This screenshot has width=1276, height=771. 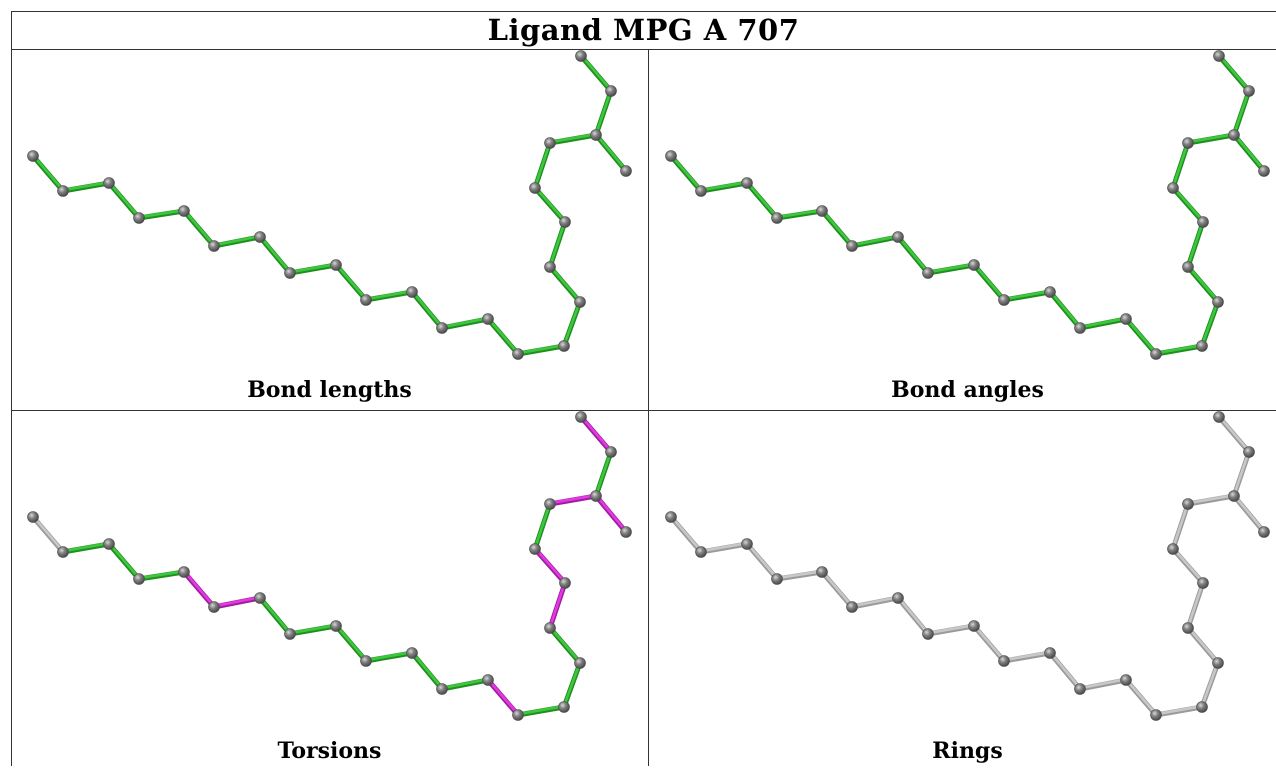 What do you see at coordinates (967, 390) in the screenshot?
I see `caption-bond-angles: Bond angles` at bounding box center [967, 390].